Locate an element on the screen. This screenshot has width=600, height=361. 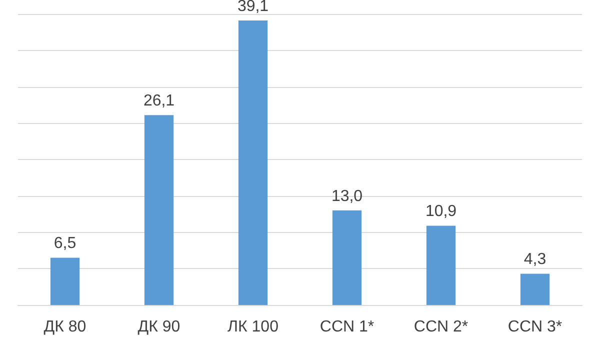
x-tick-label: CCN 2* is located at coordinates (441, 327).